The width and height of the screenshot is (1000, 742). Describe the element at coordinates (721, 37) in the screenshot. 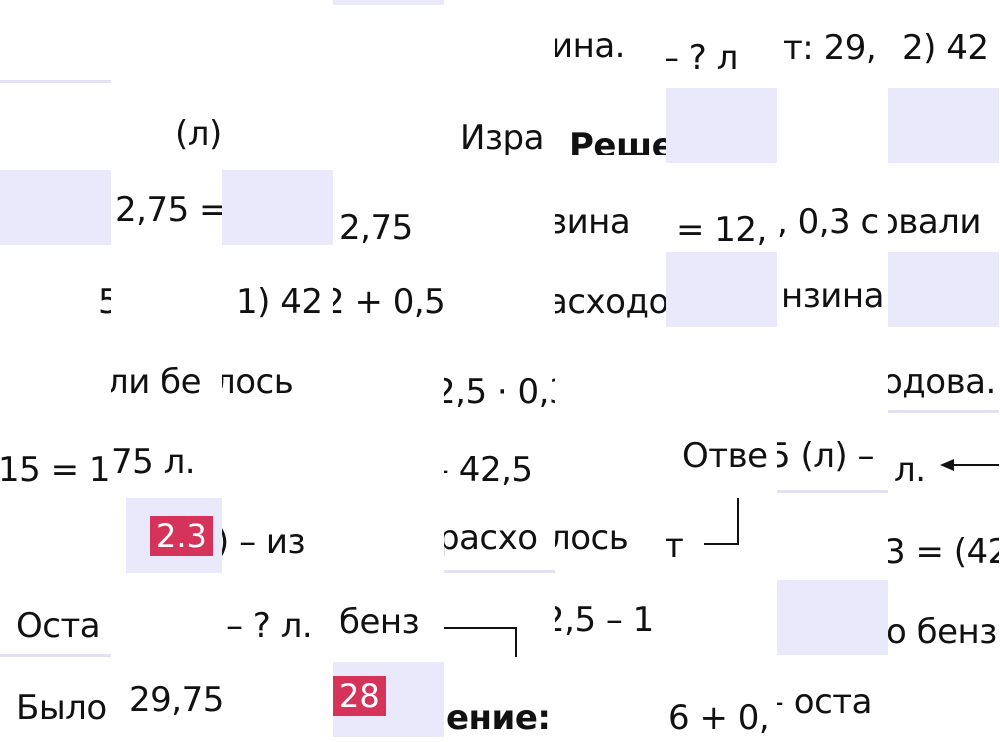

I see `puzzle-tile: – ? л` at that location.